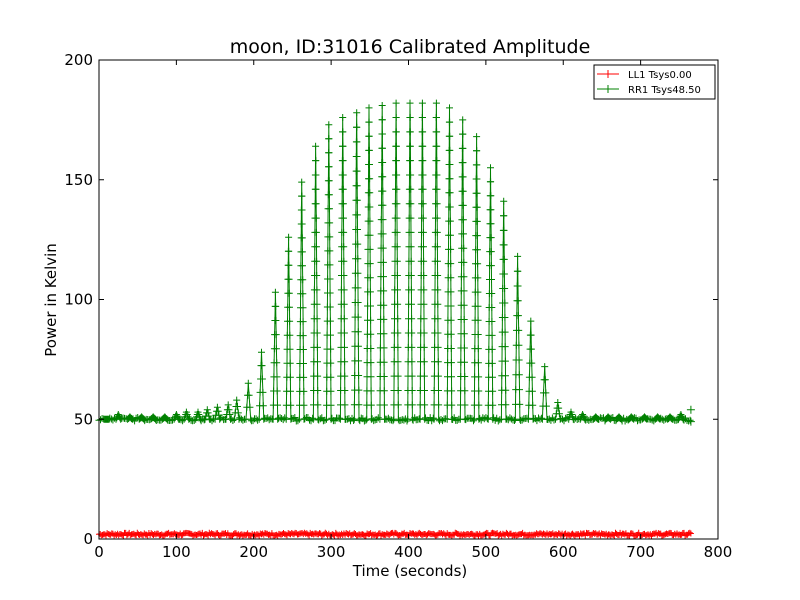 The width and height of the screenshot is (800, 600). What do you see at coordinates (608, 89) in the screenshot?
I see `legend-marker` at bounding box center [608, 89].